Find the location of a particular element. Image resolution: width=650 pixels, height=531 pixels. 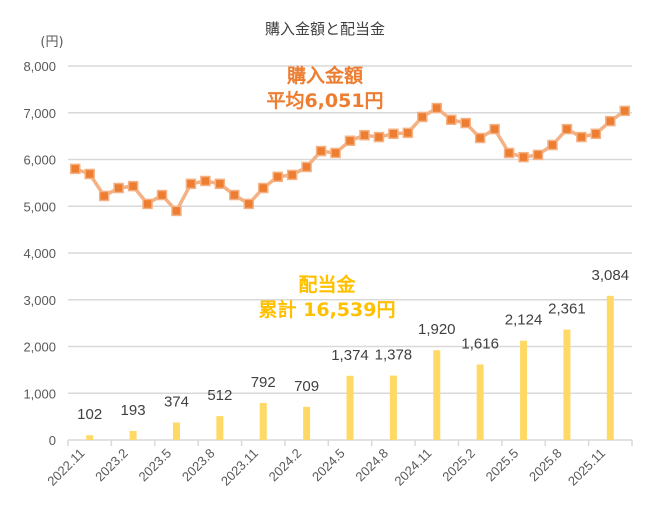

bar-annotation-title: 配当金 is located at coordinates (327, 284).